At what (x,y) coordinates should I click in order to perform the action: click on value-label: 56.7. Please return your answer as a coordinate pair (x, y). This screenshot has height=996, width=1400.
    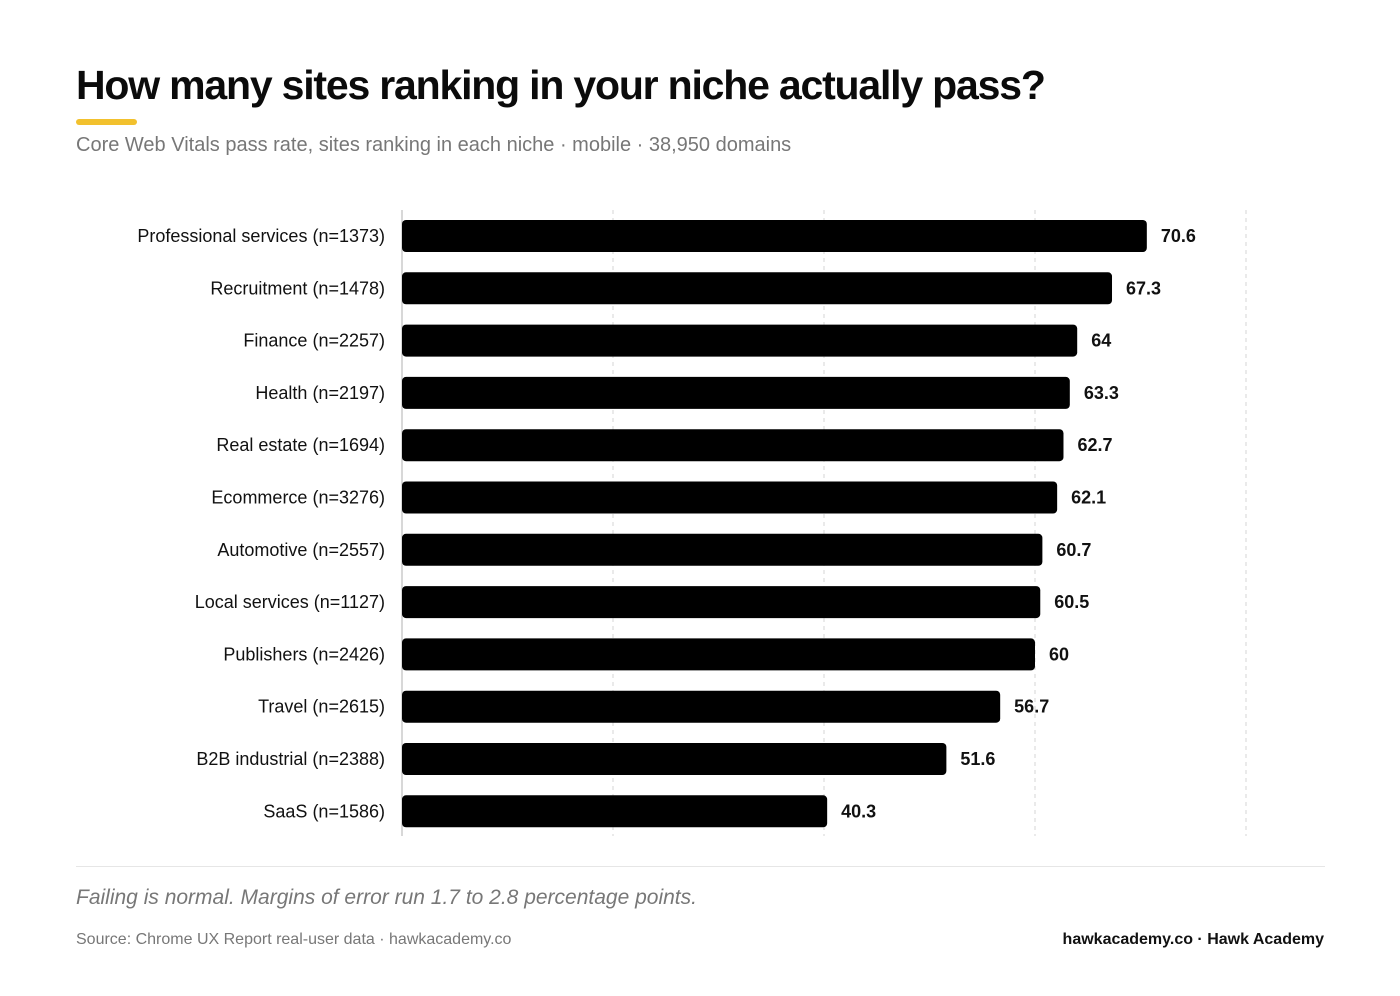
    Looking at the image, I should click on (1031, 707).